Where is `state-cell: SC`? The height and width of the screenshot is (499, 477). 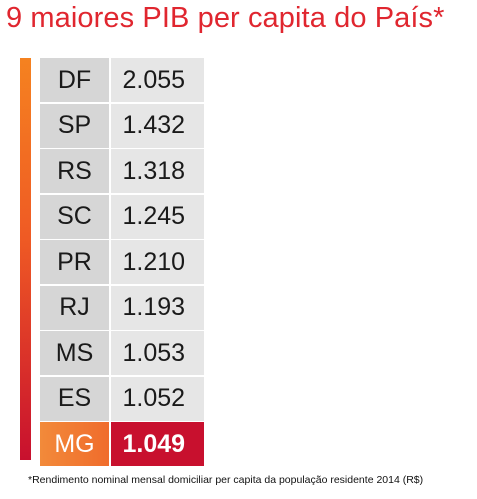 state-cell: SC is located at coordinates (74, 216).